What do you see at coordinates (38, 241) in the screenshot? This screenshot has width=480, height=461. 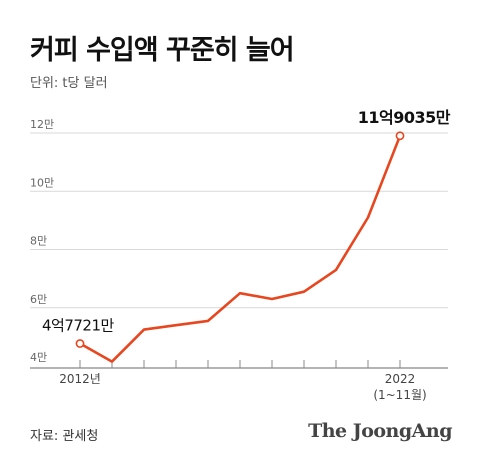 I see `y-tick-label: 8만` at bounding box center [38, 241].